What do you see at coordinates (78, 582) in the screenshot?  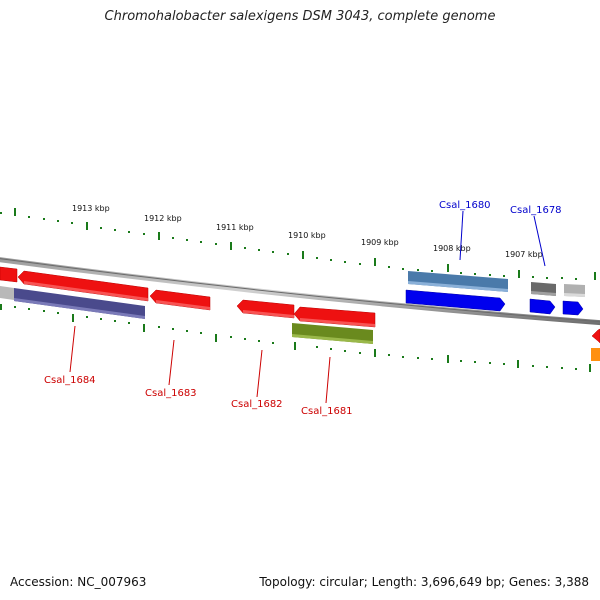 I see `accession-text: Accession: NC_007963` at bounding box center [78, 582].